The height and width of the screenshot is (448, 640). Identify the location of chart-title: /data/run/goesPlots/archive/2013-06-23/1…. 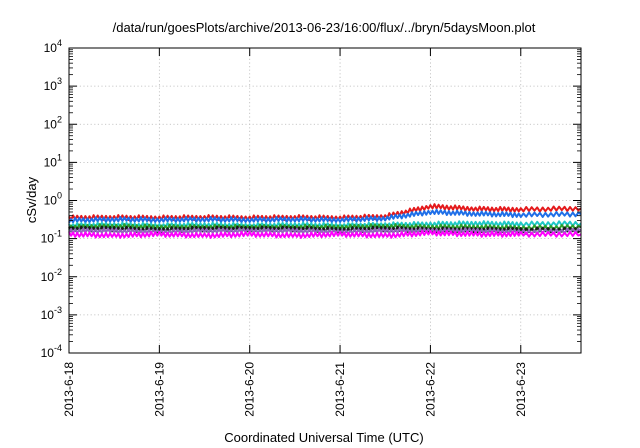
(324, 27).